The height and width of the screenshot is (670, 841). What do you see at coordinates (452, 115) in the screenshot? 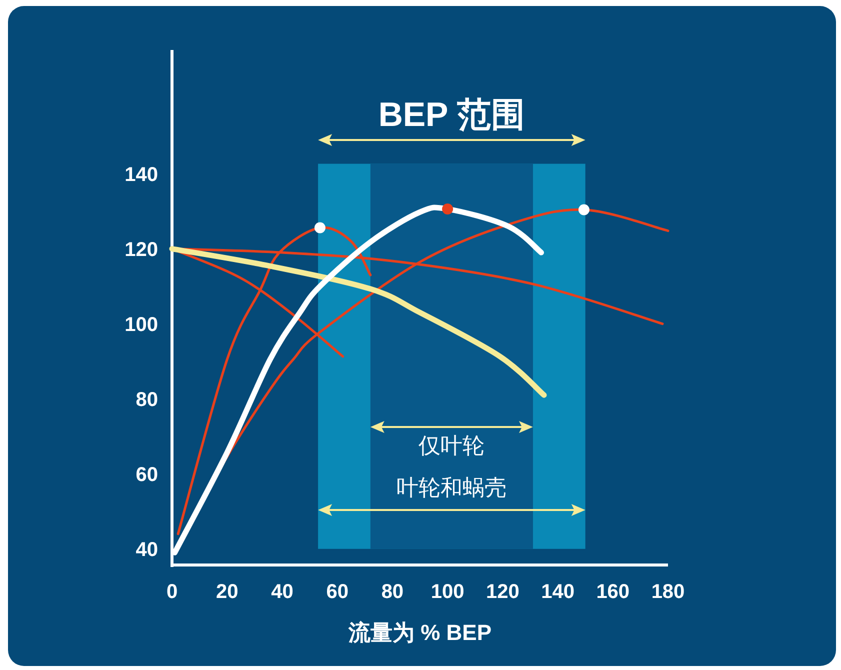
I see `text: BEP 范围` at bounding box center [452, 115].